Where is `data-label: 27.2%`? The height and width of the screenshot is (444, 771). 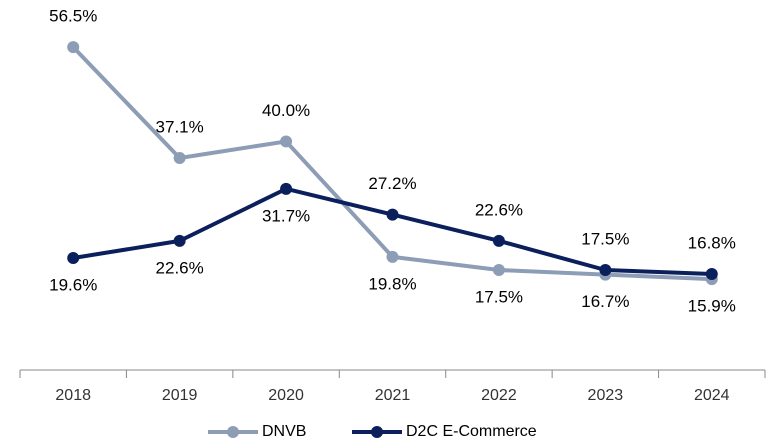 data-label: 27.2% is located at coordinates (392, 183).